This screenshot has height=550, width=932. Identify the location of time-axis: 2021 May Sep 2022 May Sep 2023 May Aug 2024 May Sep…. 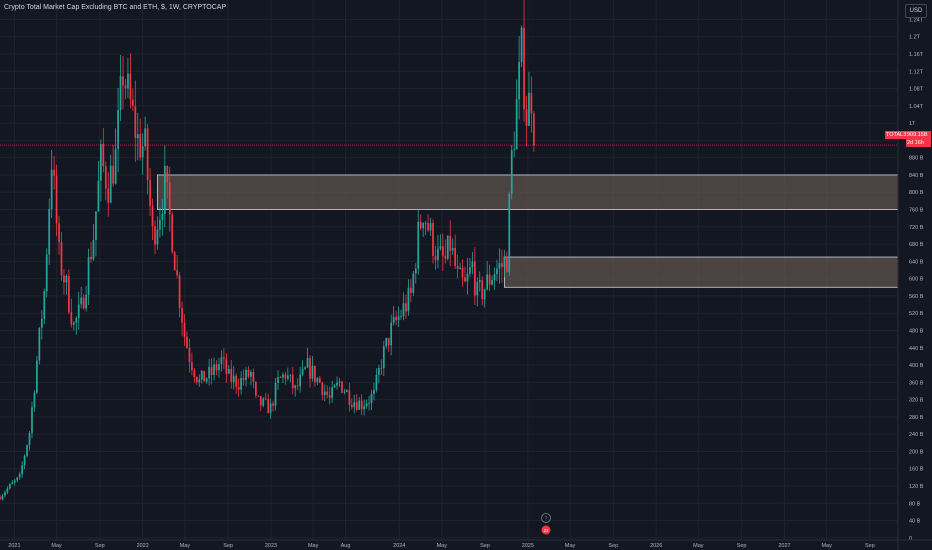
(466, 544).